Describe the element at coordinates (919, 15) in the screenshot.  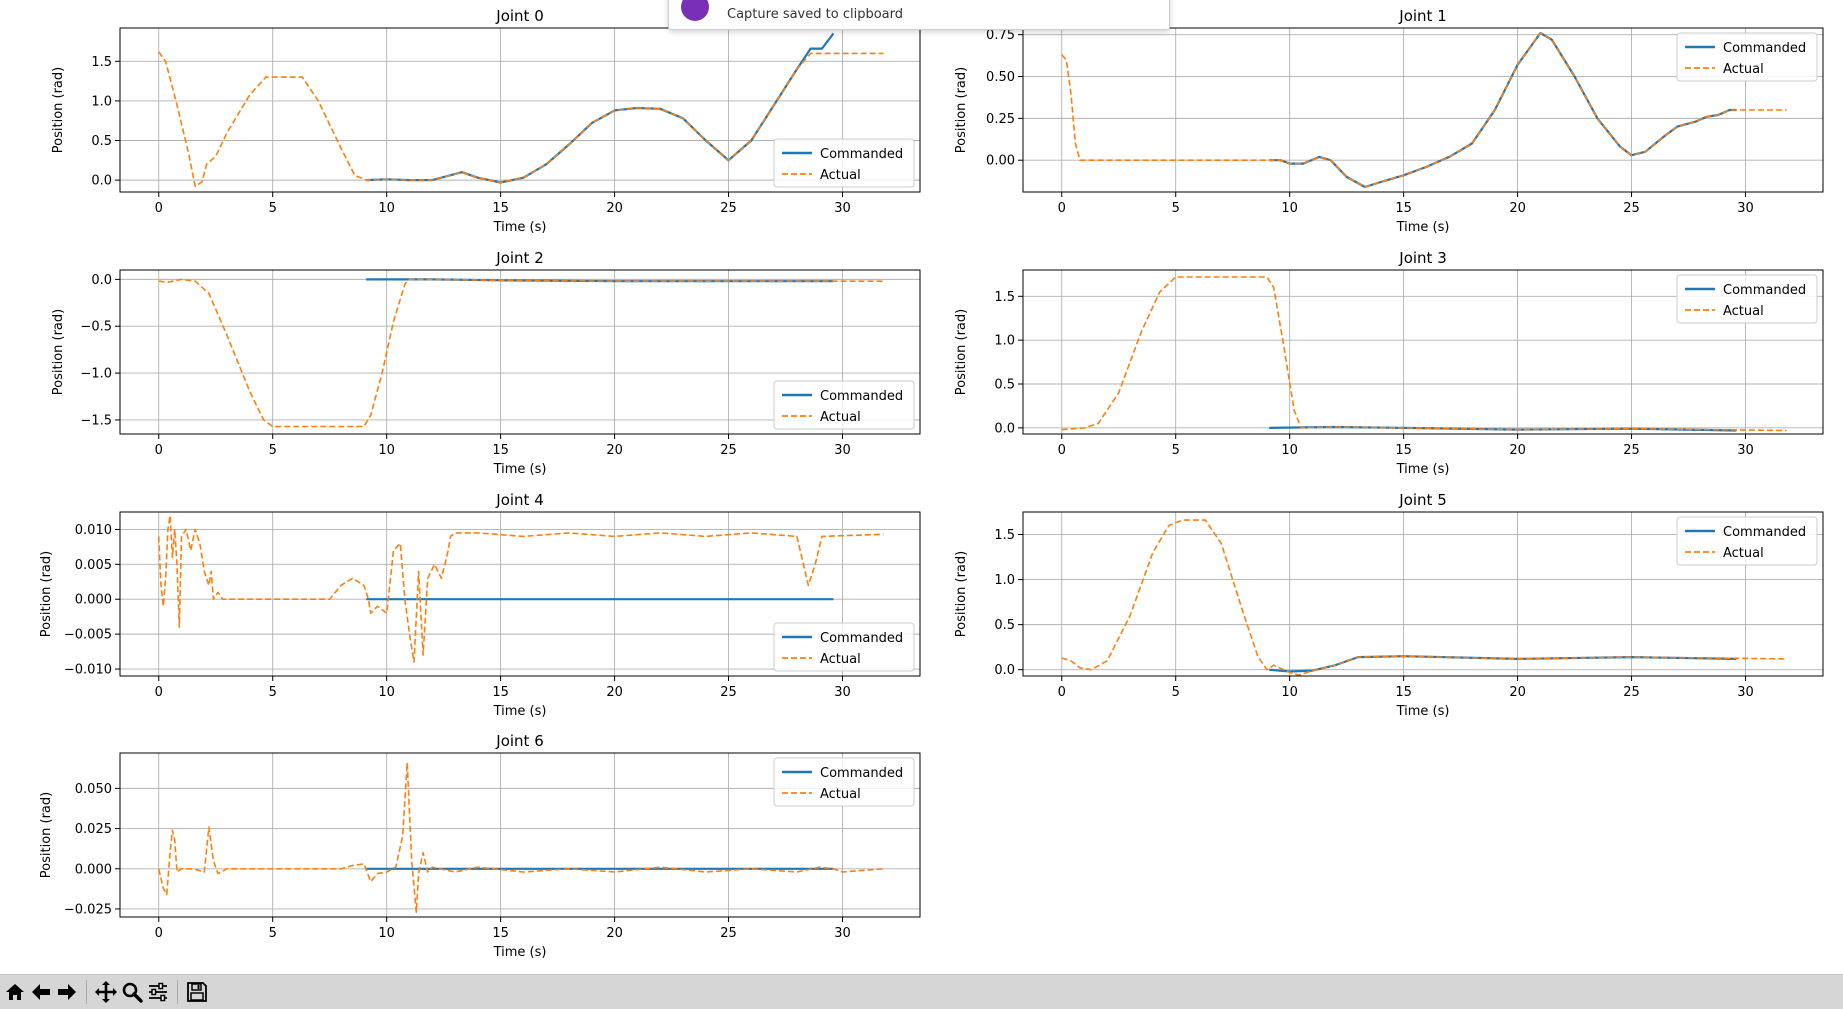
I see `capture-notification: Capture saved to clipboard` at that location.